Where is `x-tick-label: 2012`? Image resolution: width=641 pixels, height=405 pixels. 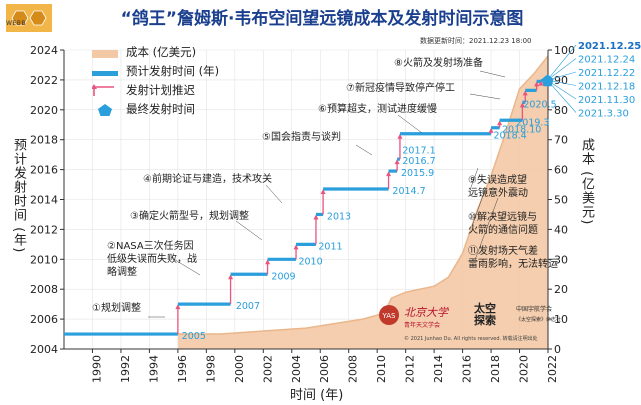
x-tick-label: 2012 is located at coordinates (410, 369).